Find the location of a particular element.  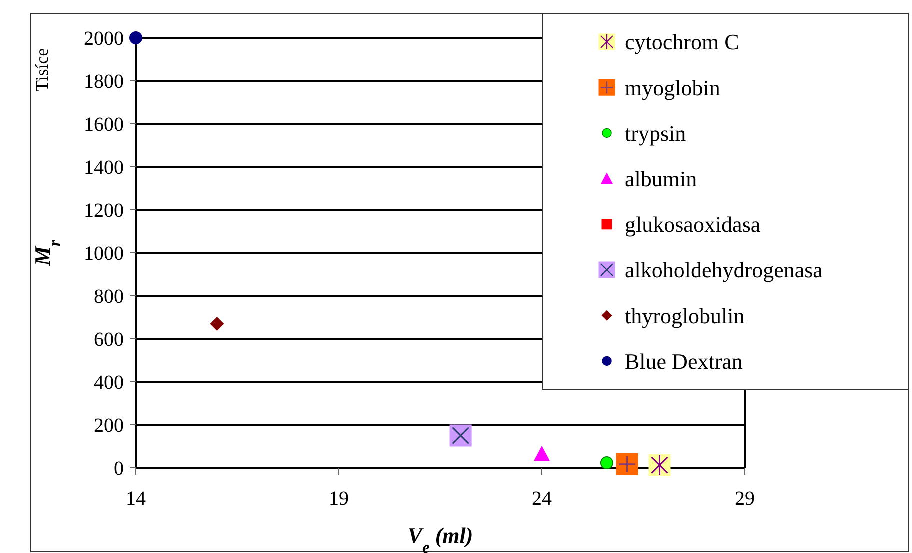

legend-label: Blue Dextran is located at coordinates (684, 361).